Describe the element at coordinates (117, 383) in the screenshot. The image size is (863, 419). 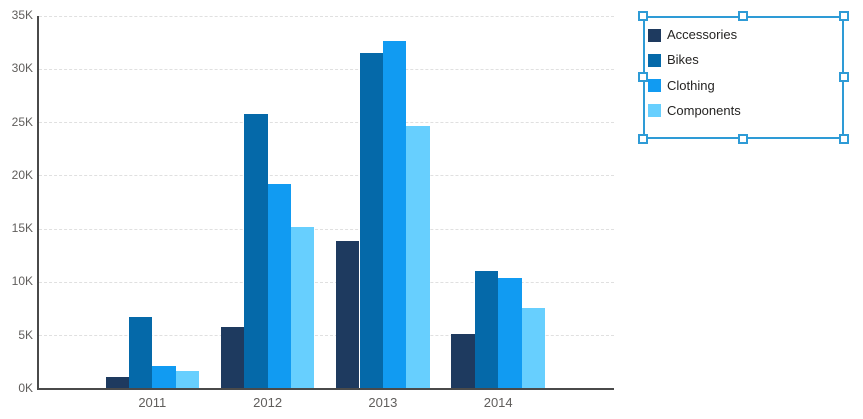
I see `bar-accessories-2011` at that location.